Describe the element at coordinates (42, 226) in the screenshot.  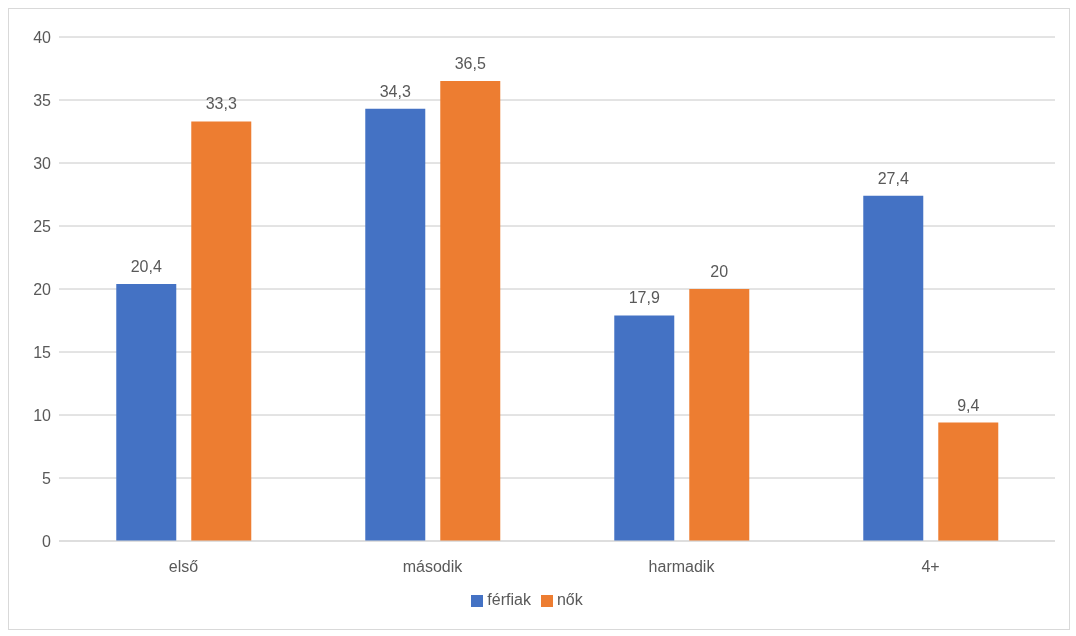
I see `y-tick-label: 25` at that location.